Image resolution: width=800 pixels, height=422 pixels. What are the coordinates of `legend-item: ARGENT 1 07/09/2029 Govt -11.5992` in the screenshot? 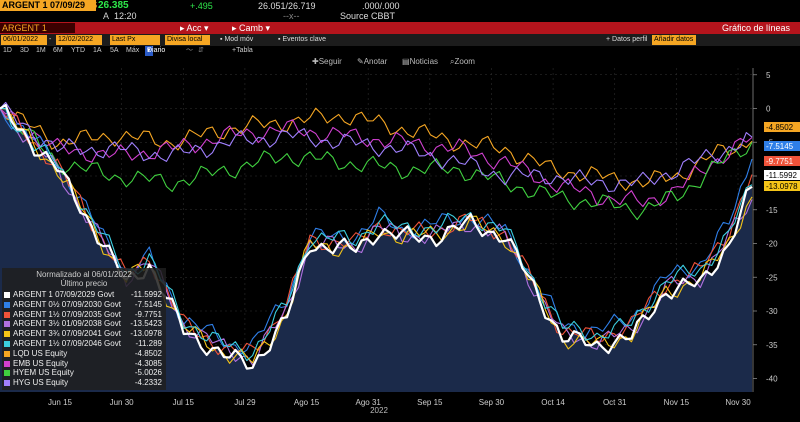 It's located at (84, 294).